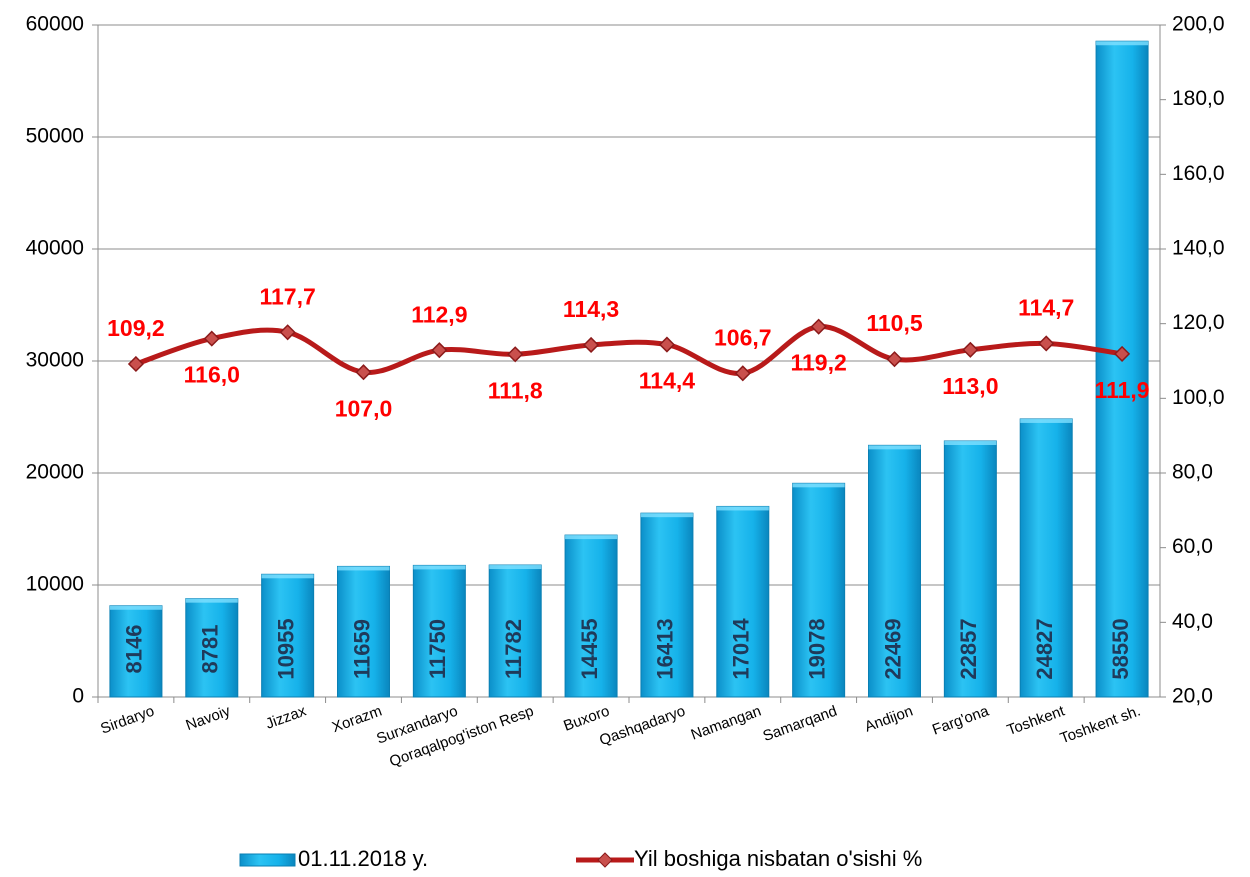 Image resolution: width=1250 pixels, height=877 pixels. Describe the element at coordinates (208, 718) in the screenshot. I see `x-tick-label: Navoiy` at that location.